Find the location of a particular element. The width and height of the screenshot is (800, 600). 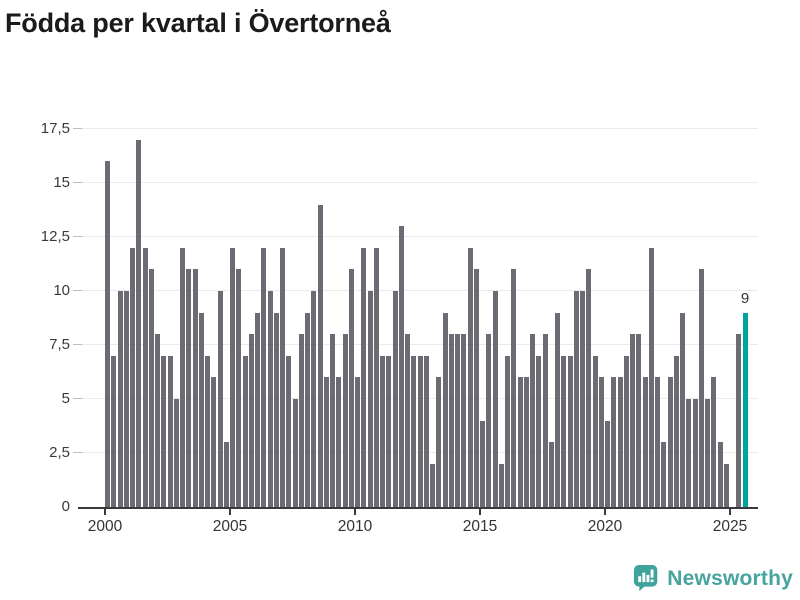

chart-title: Födda per kvartal i Övertorneå is located at coordinates (198, 23).